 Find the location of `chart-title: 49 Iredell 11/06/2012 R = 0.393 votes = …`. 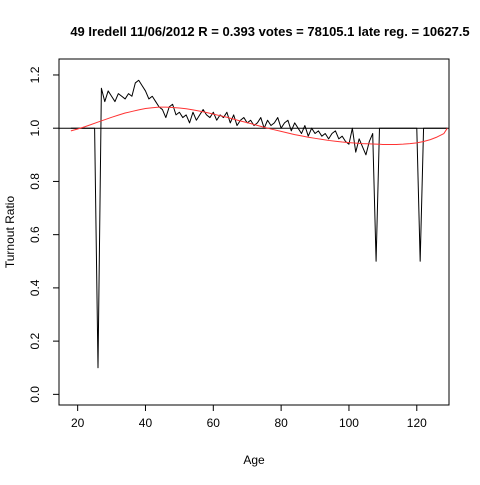

chart-title: 49 Iredell 11/06/2012 R = 0.393 votes = … is located at coordinates (269, 31).